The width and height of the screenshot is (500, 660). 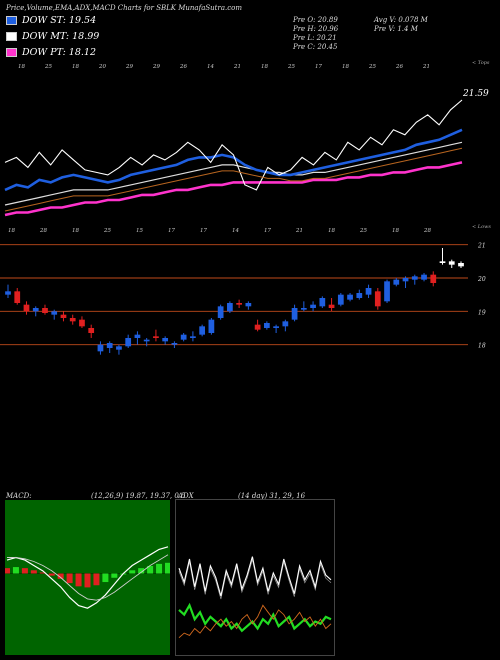 What do you see at coordinates (19, 496) in the screenshot?
I see `macd-title: MACD:` at bounding box center [19, 496].